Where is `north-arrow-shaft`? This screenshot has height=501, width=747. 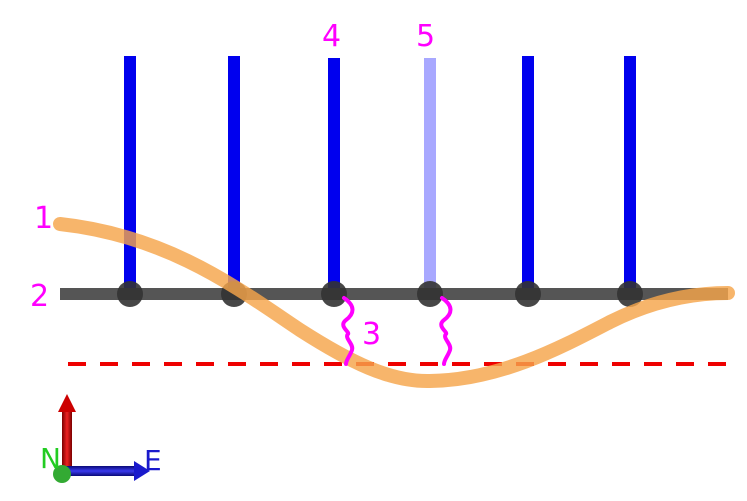 north-arrow-shaft is located at coordinates (67, 441).